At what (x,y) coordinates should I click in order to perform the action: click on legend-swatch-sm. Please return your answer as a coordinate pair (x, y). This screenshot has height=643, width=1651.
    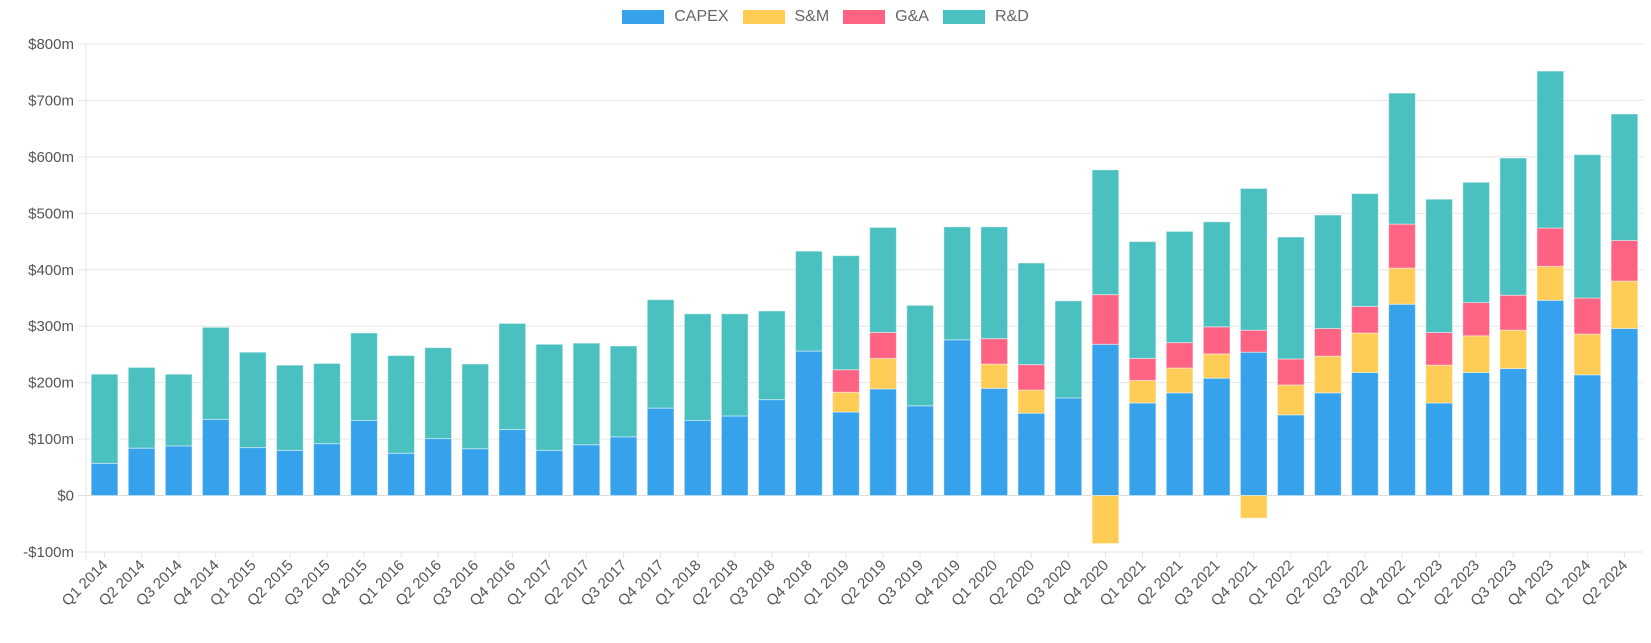
    Looking at the image, I should click on (763, 17).